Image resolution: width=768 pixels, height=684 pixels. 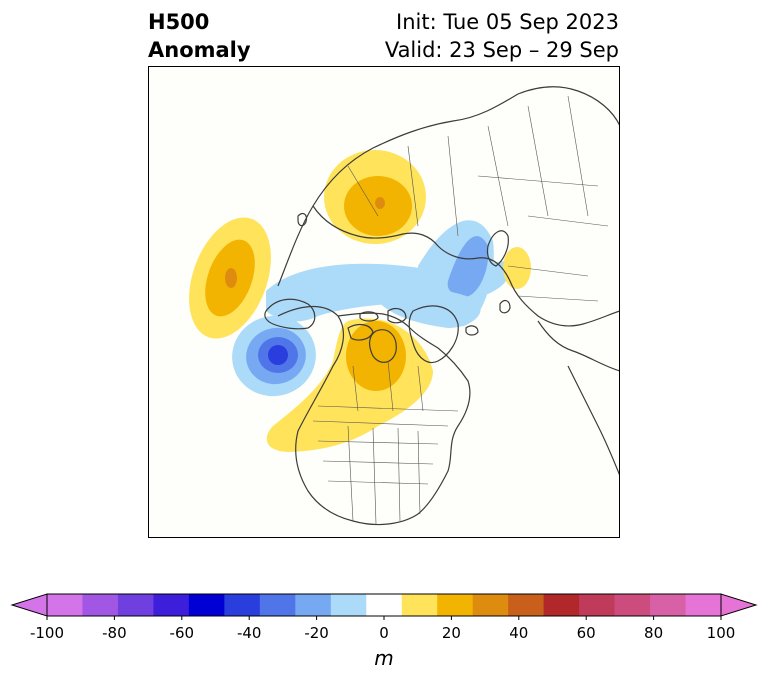 I want to click on colorbar, so click(x=384, y=606).